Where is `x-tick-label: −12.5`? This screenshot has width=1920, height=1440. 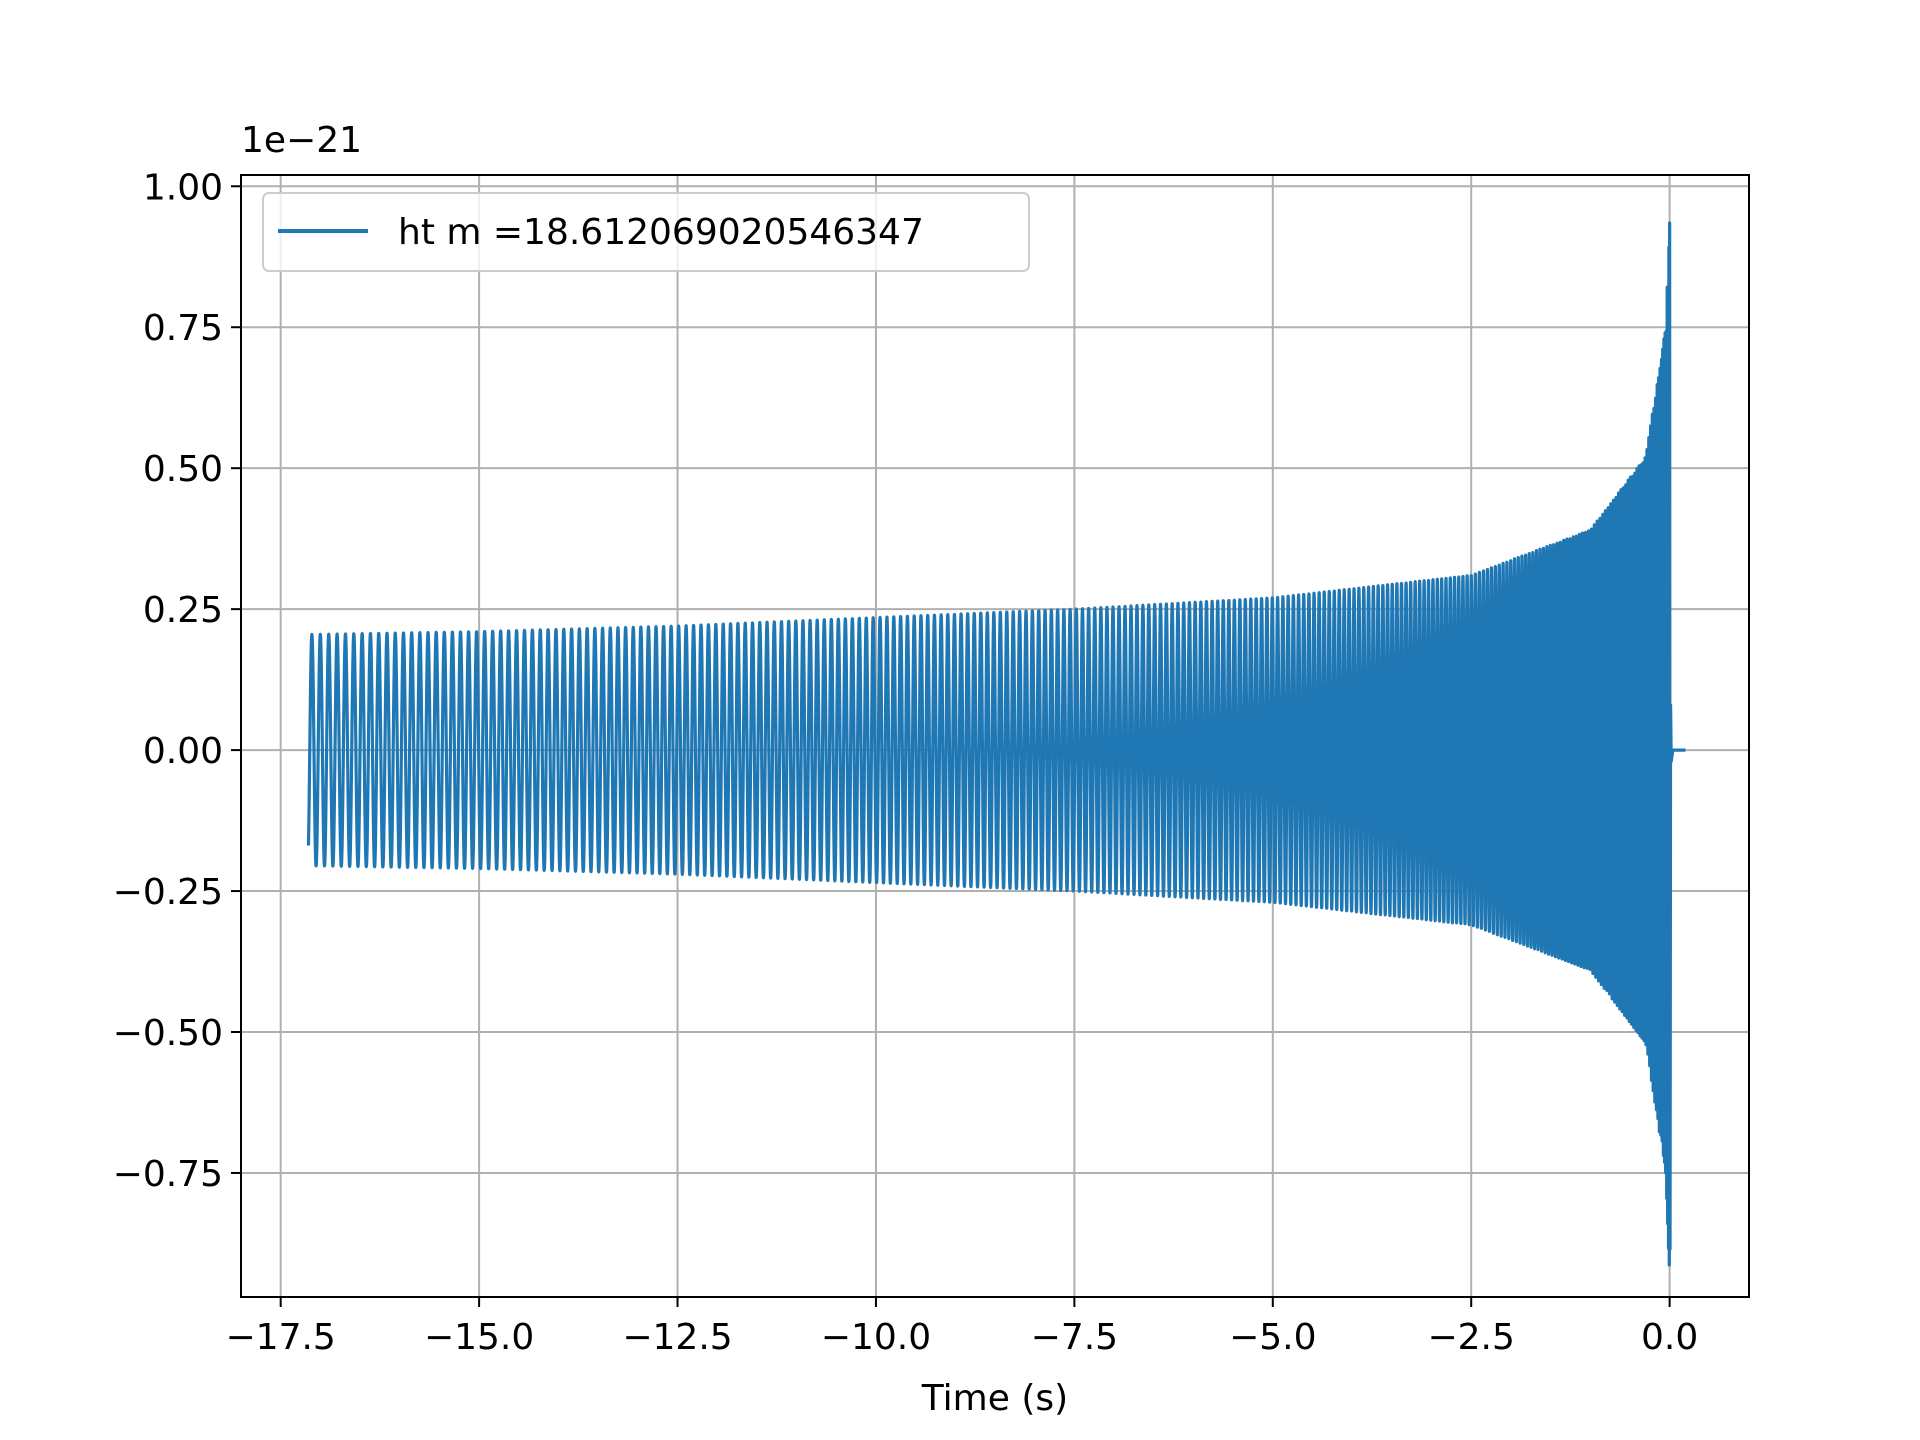 x-tick-label: −12.5 is located at coordinates (677, 1337).